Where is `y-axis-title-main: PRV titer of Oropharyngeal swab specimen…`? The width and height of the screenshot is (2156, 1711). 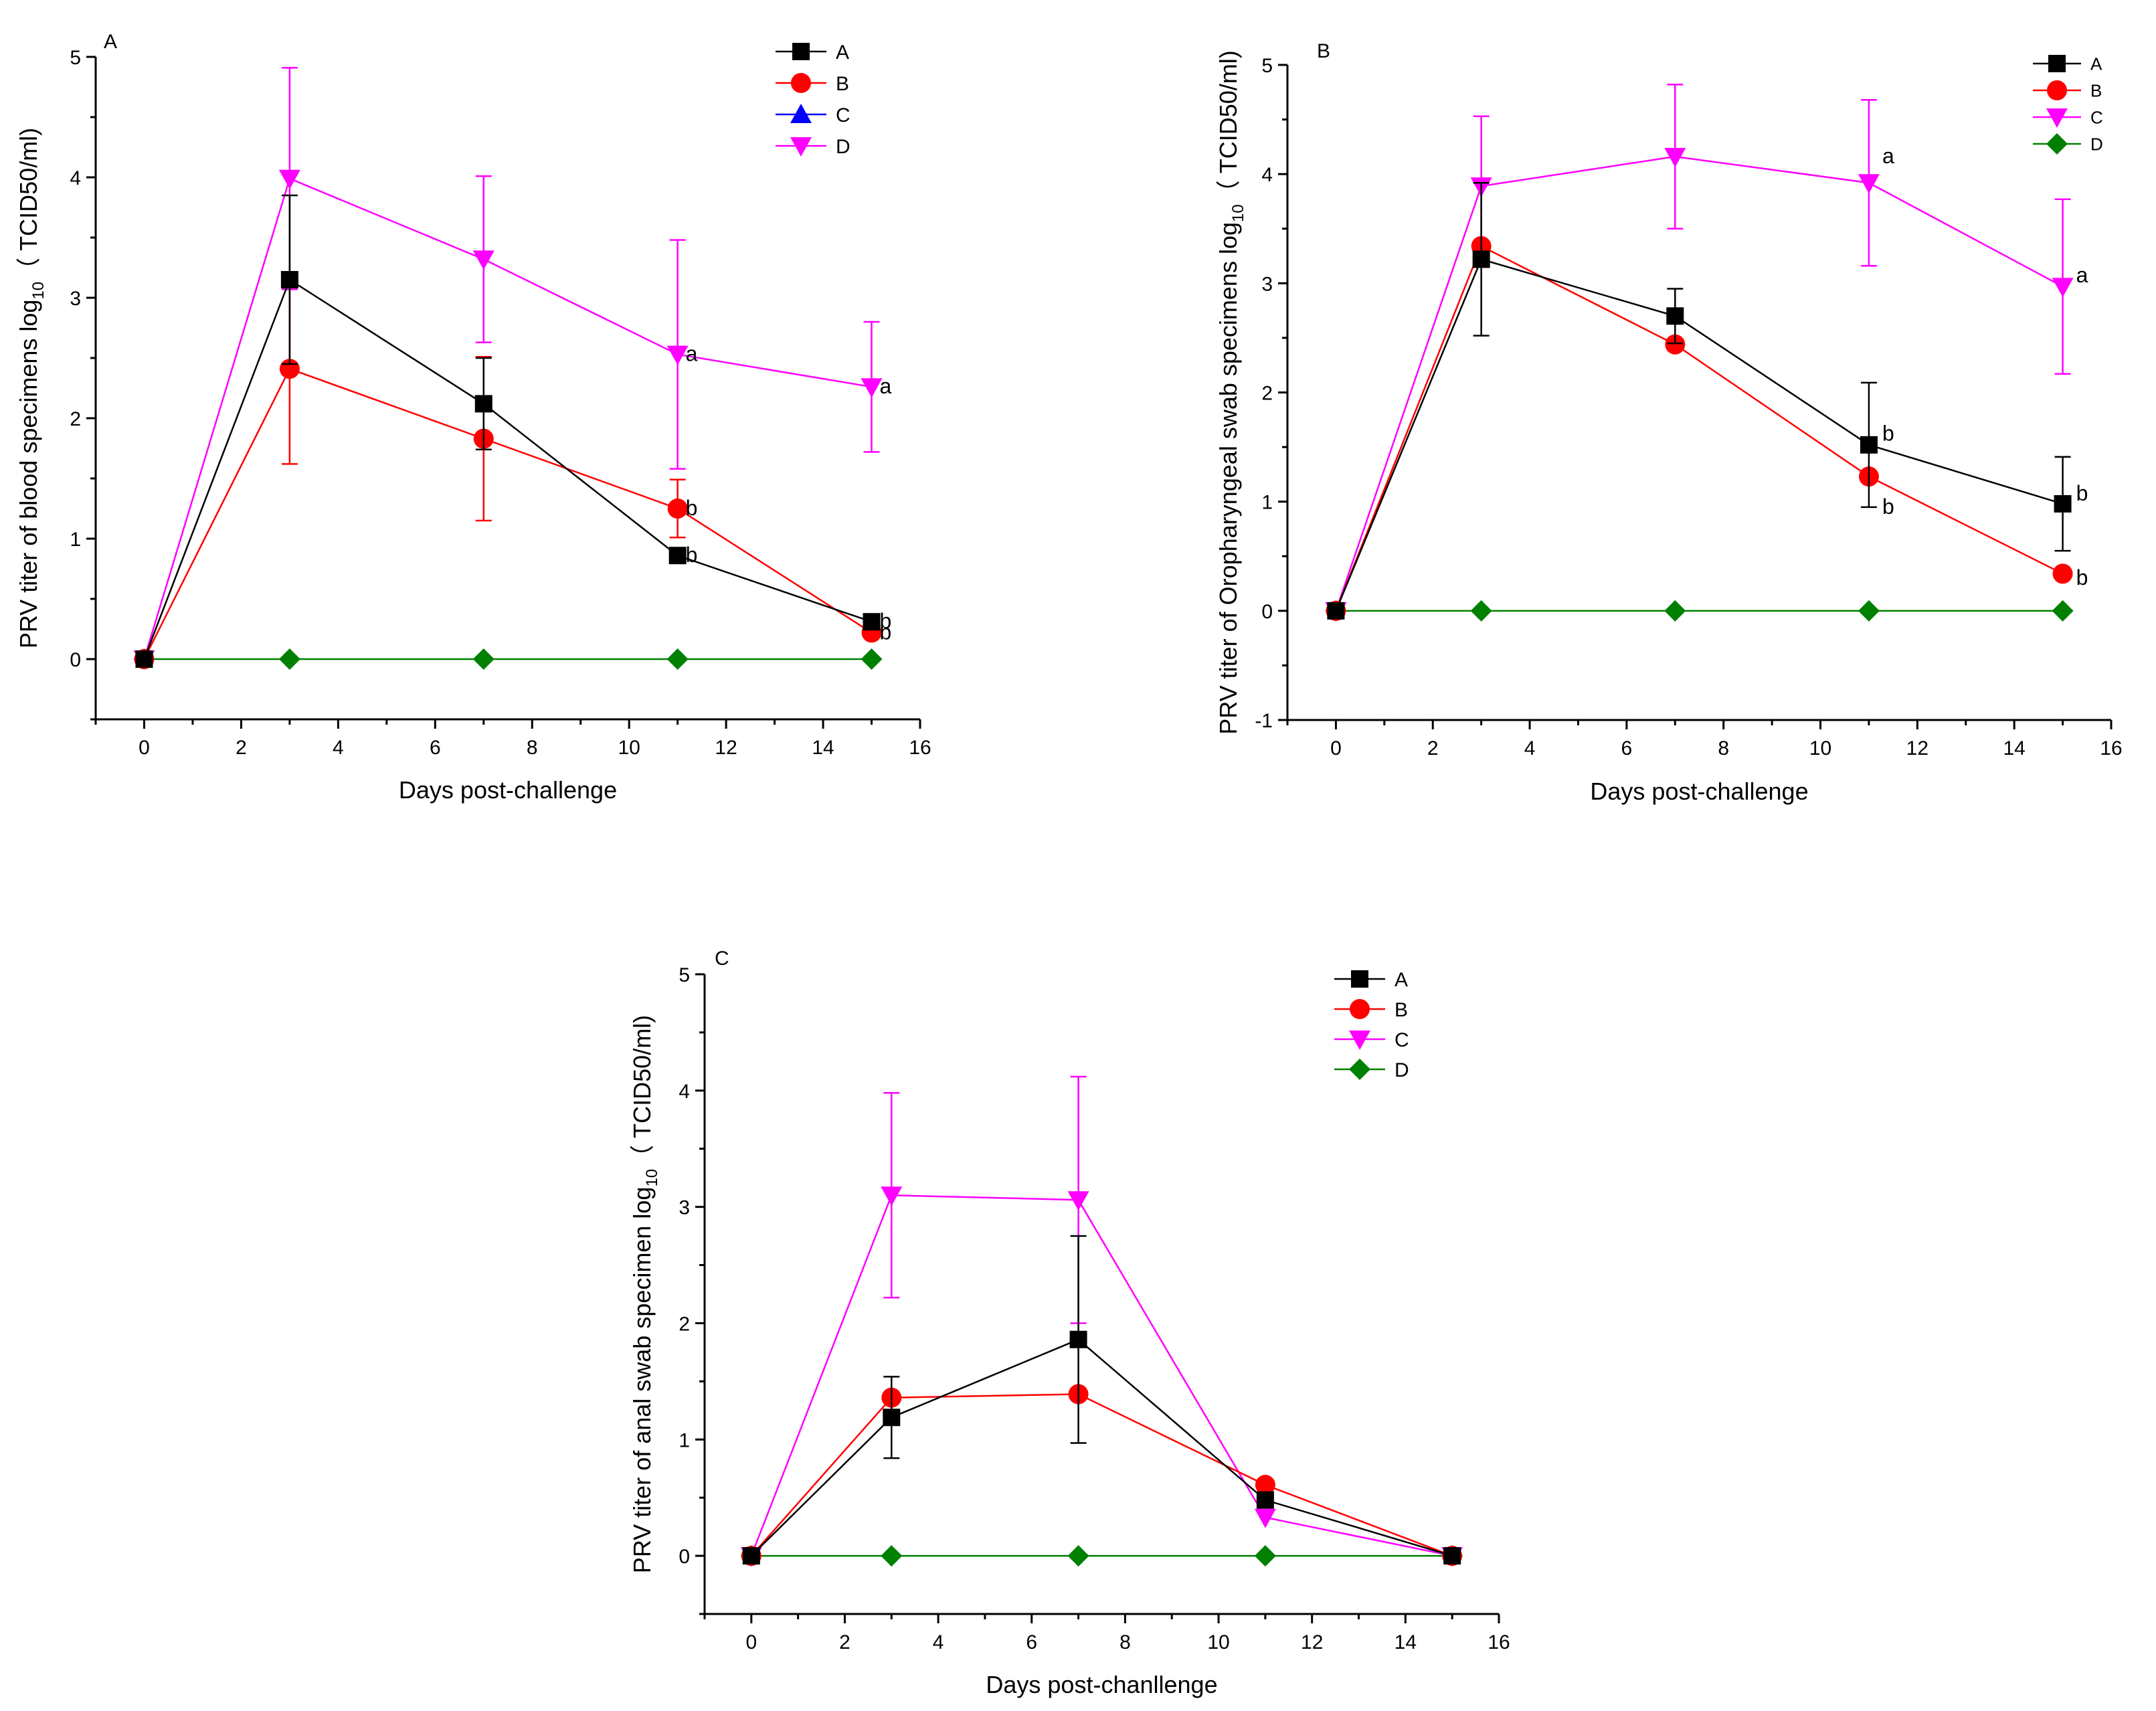
y-axis-title-main: PRV titer of Oropharyngeal swab specimen… is located at coordinates (1228, 478).